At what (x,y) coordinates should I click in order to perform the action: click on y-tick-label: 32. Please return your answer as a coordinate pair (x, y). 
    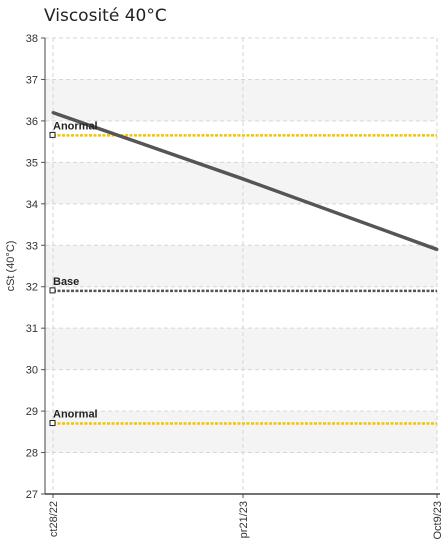
    Looking at the image, I should click on (32, 288).